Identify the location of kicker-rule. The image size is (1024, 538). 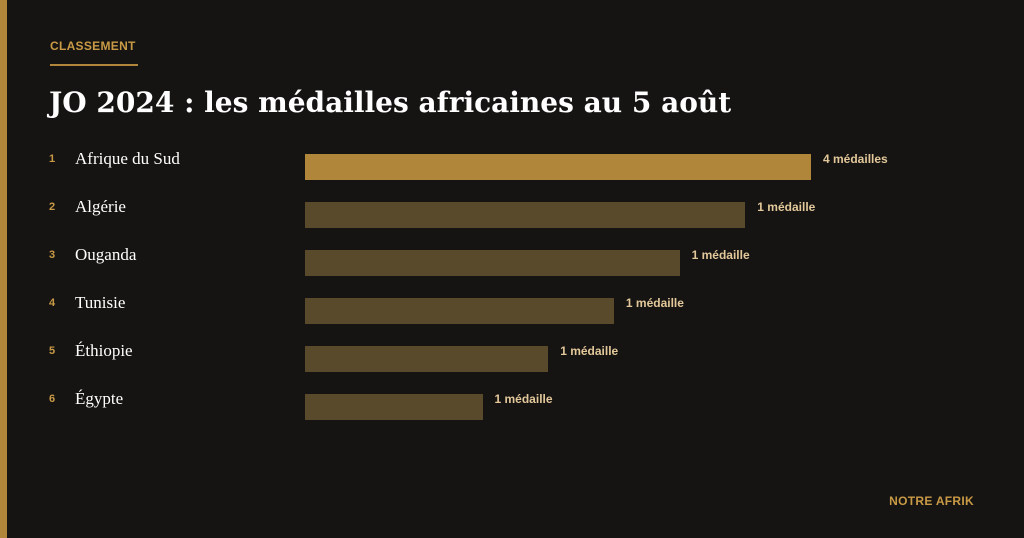
(94, 65).